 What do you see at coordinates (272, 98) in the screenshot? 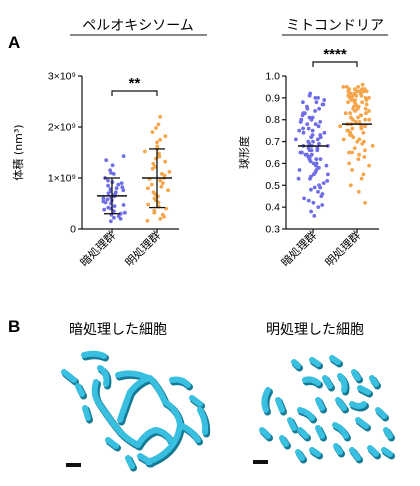
I see `y-tick-label: 0.9` at bounding box center [272, 98].